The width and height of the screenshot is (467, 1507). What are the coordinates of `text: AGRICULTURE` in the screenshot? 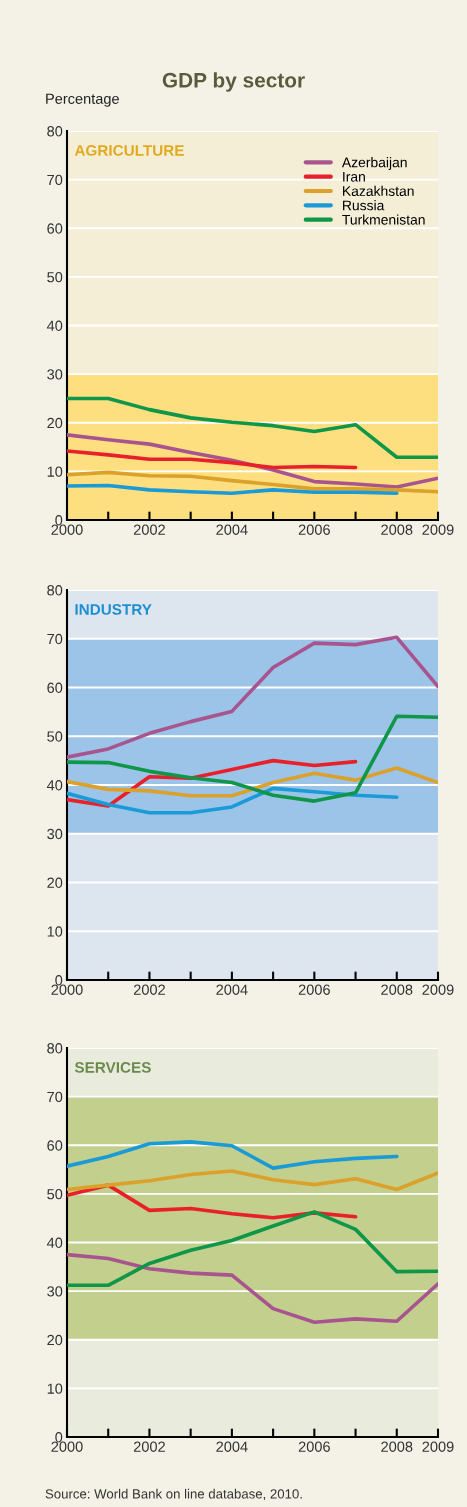 It's located at (129, 150).